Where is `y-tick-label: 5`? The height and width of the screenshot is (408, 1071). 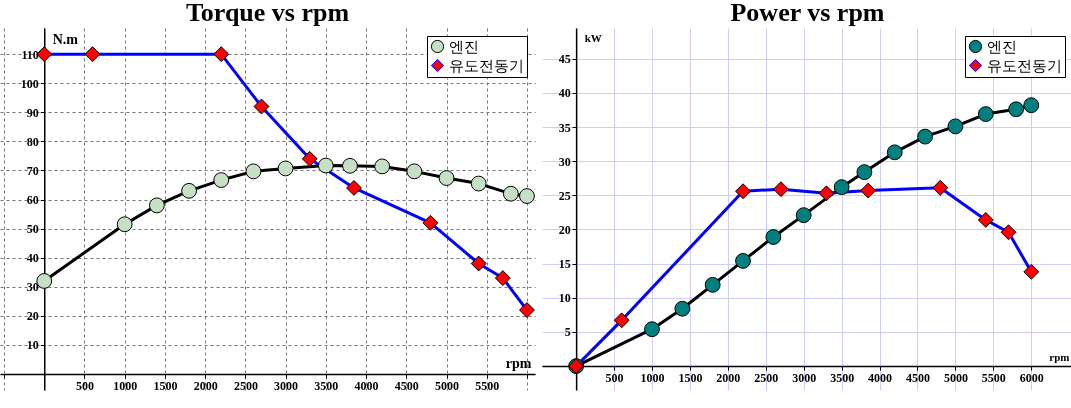 y-tick-label: 5 is located at coordinates (567, 332).